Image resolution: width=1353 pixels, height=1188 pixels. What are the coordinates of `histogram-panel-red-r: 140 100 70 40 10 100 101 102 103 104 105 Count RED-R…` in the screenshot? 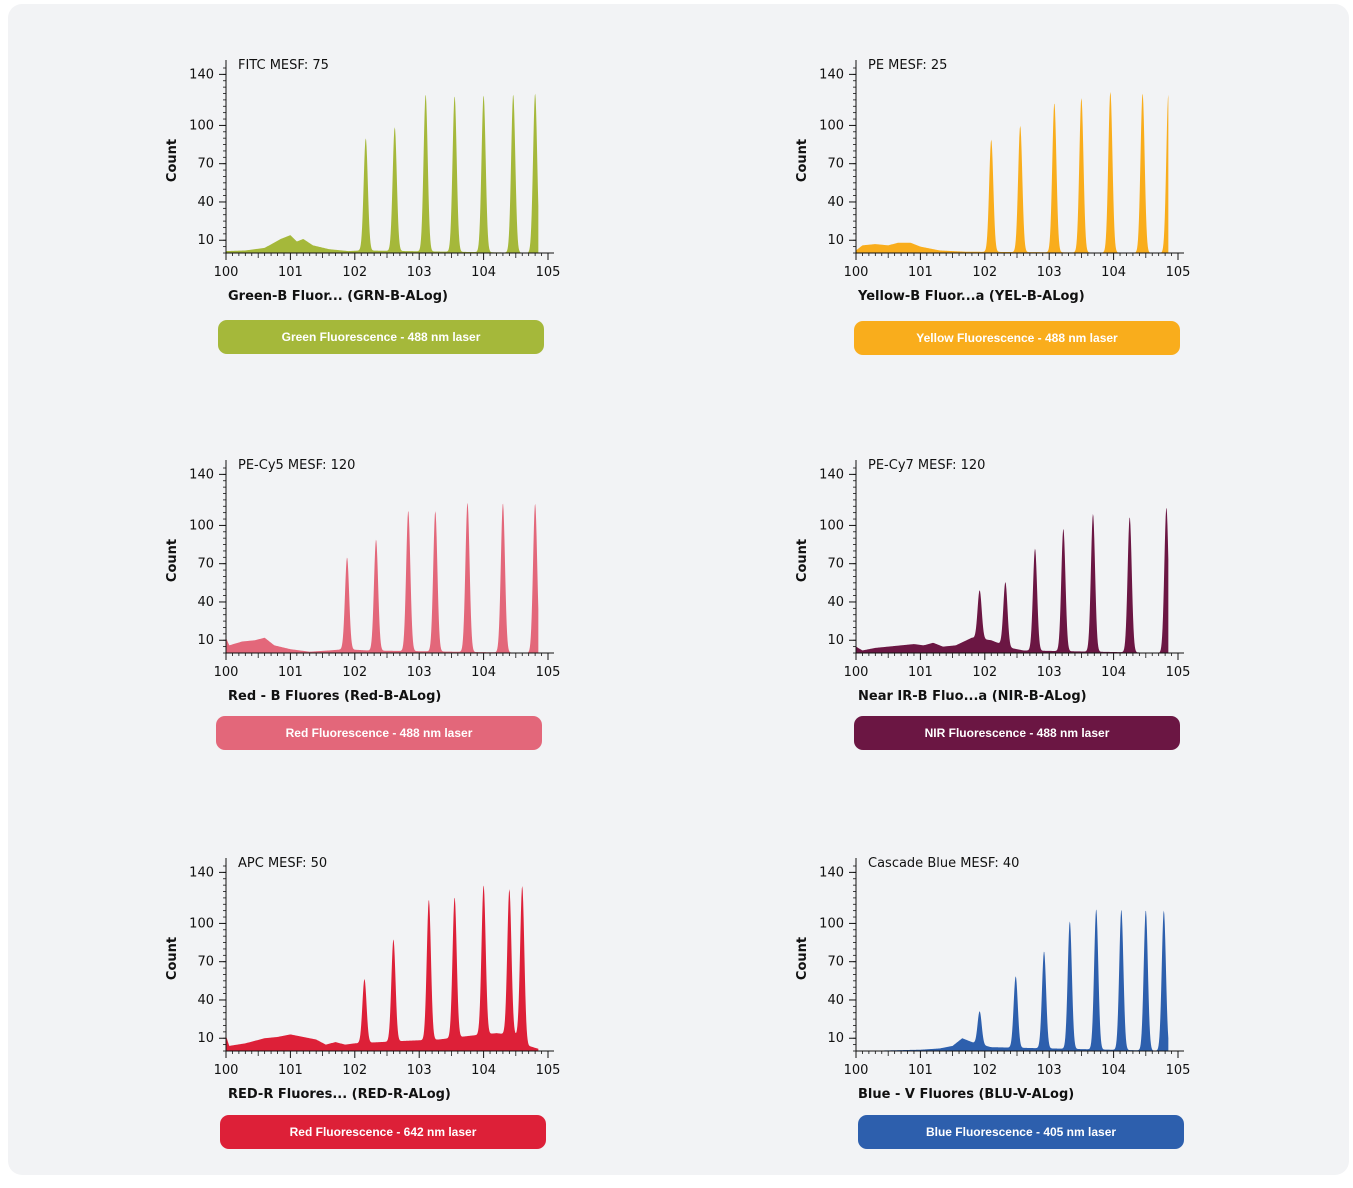 It's located at (391, 1018).